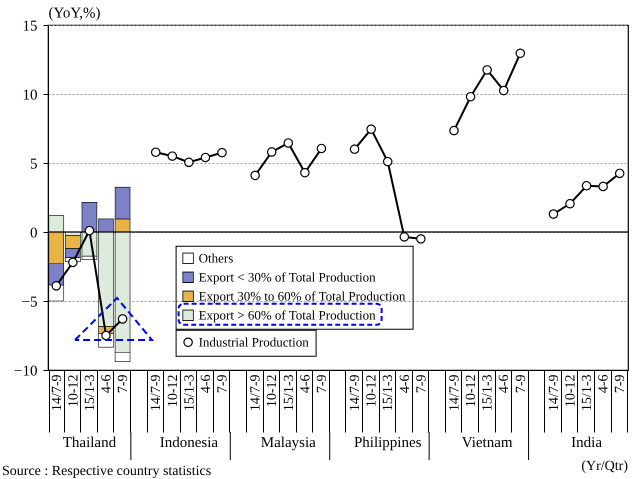 The image size is (636, 479). Describe the element at coordinates (107, 471) in the screenshot. I see `source-note: Source : Respective country statistics` at that location.